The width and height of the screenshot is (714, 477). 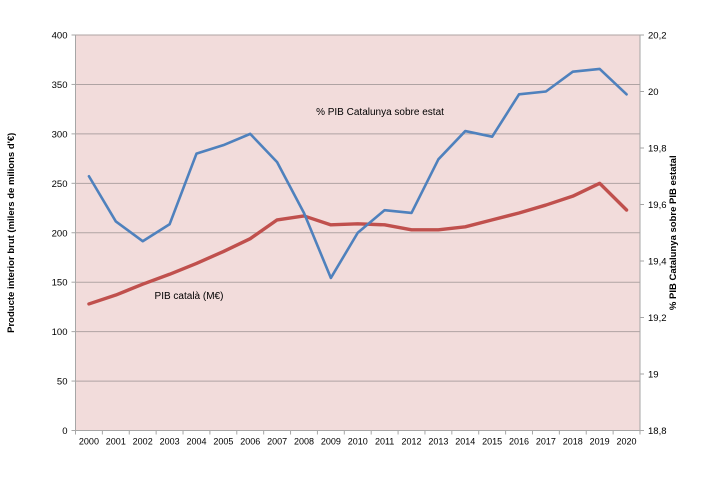 I want to click on left-axis-tick-label: 100, so click(x=60, y=332).